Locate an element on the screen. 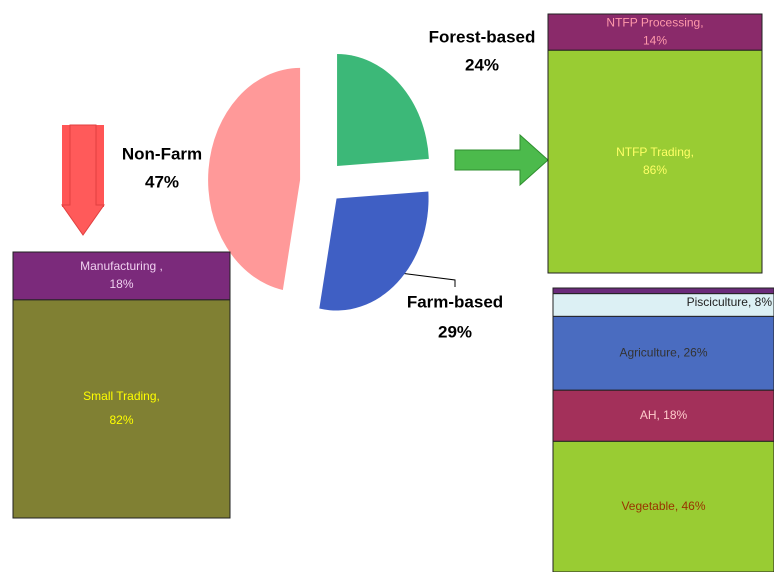  slice-label: Non-Farm is located at coordinates (162, 153).